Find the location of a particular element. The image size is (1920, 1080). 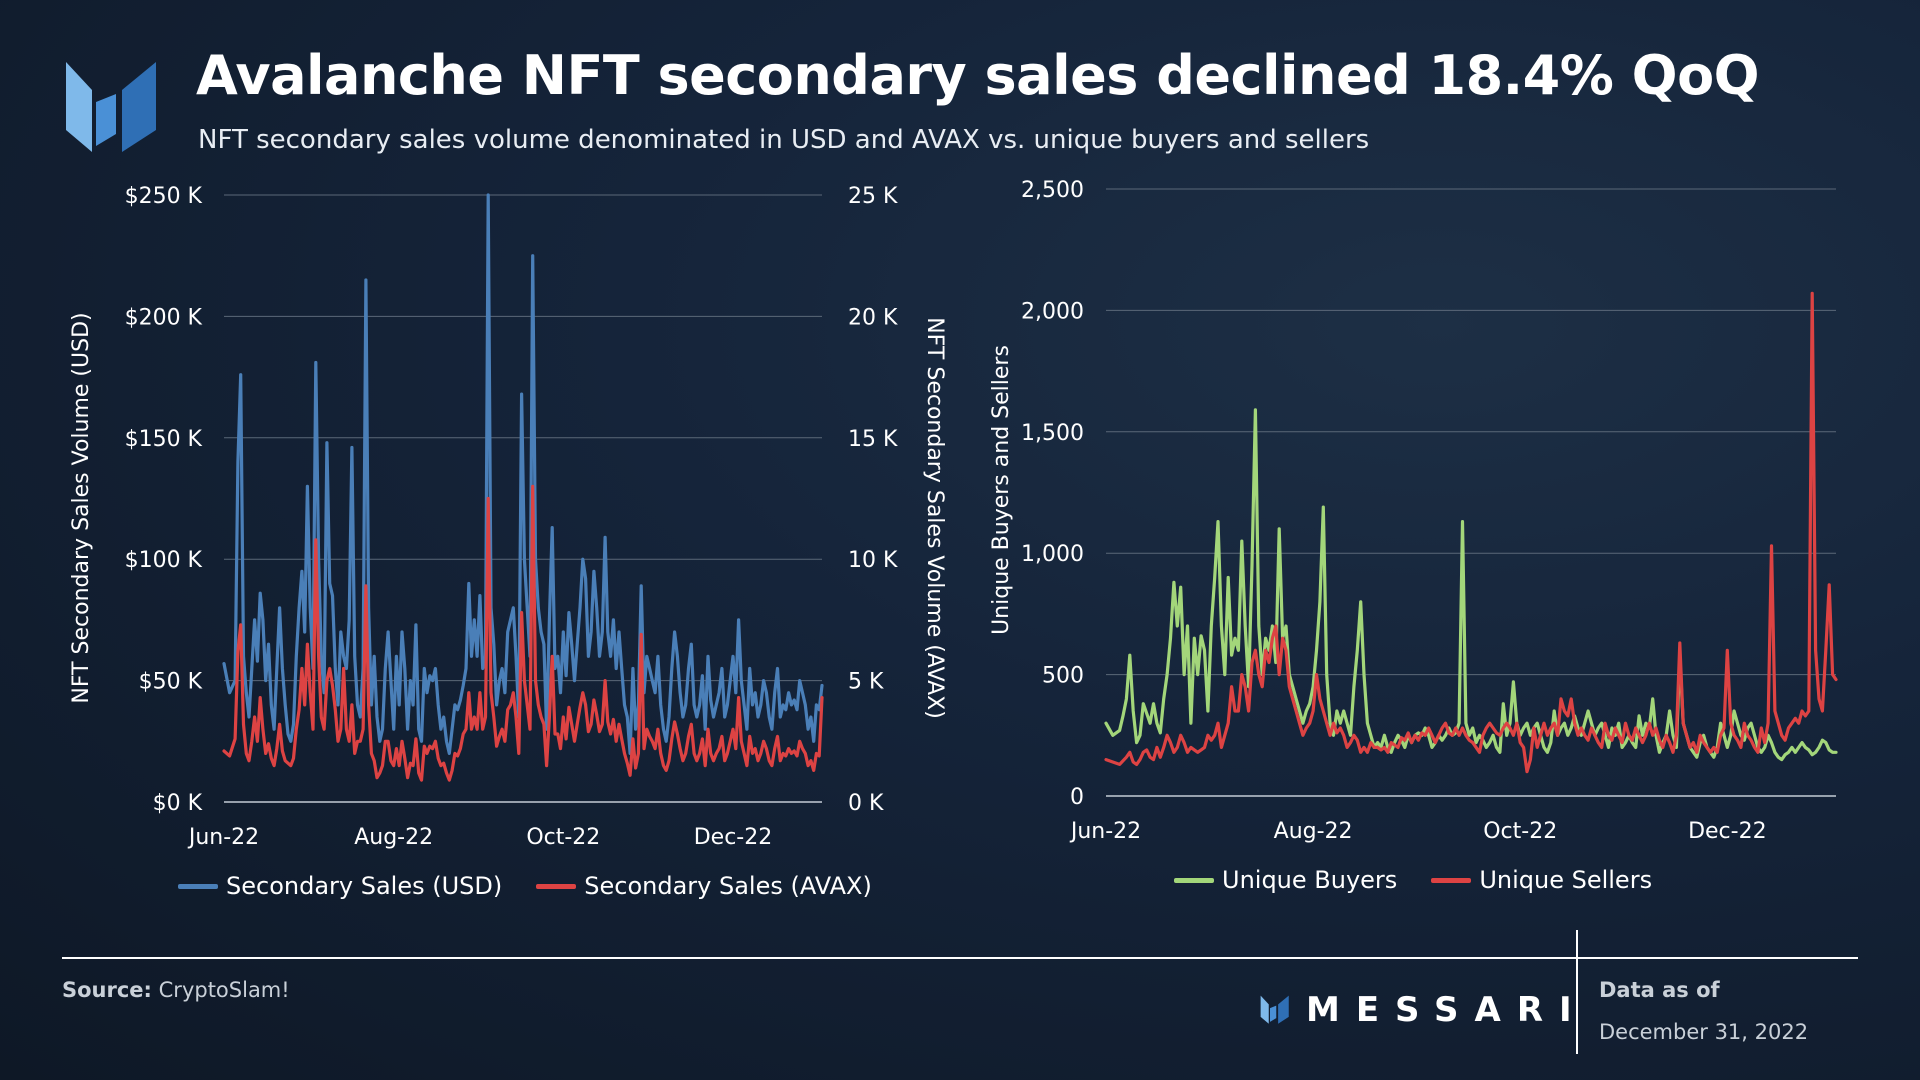

left-chart-x-tick-label: Aug-22 is located at coordinates (393, 837).